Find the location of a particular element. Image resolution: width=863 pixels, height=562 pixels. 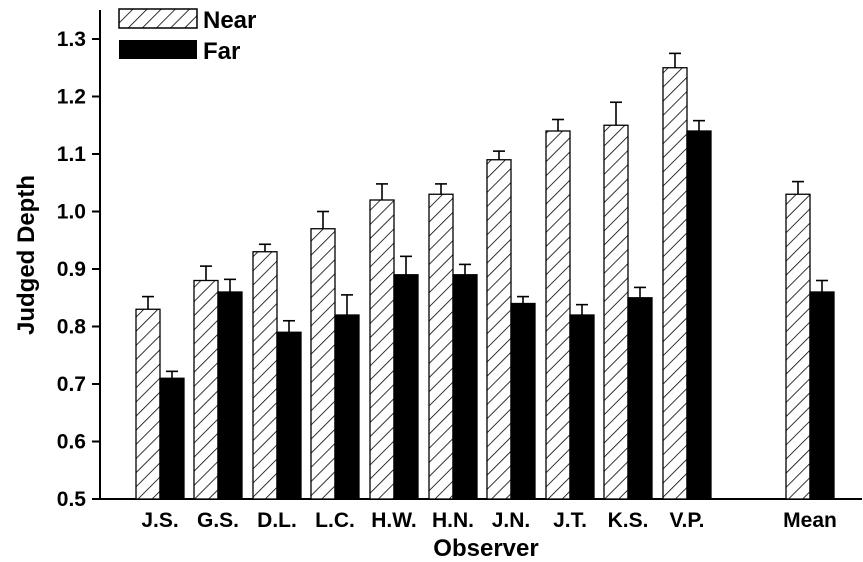

x-tick-label: L.C. is located at coordinates (335, 520).